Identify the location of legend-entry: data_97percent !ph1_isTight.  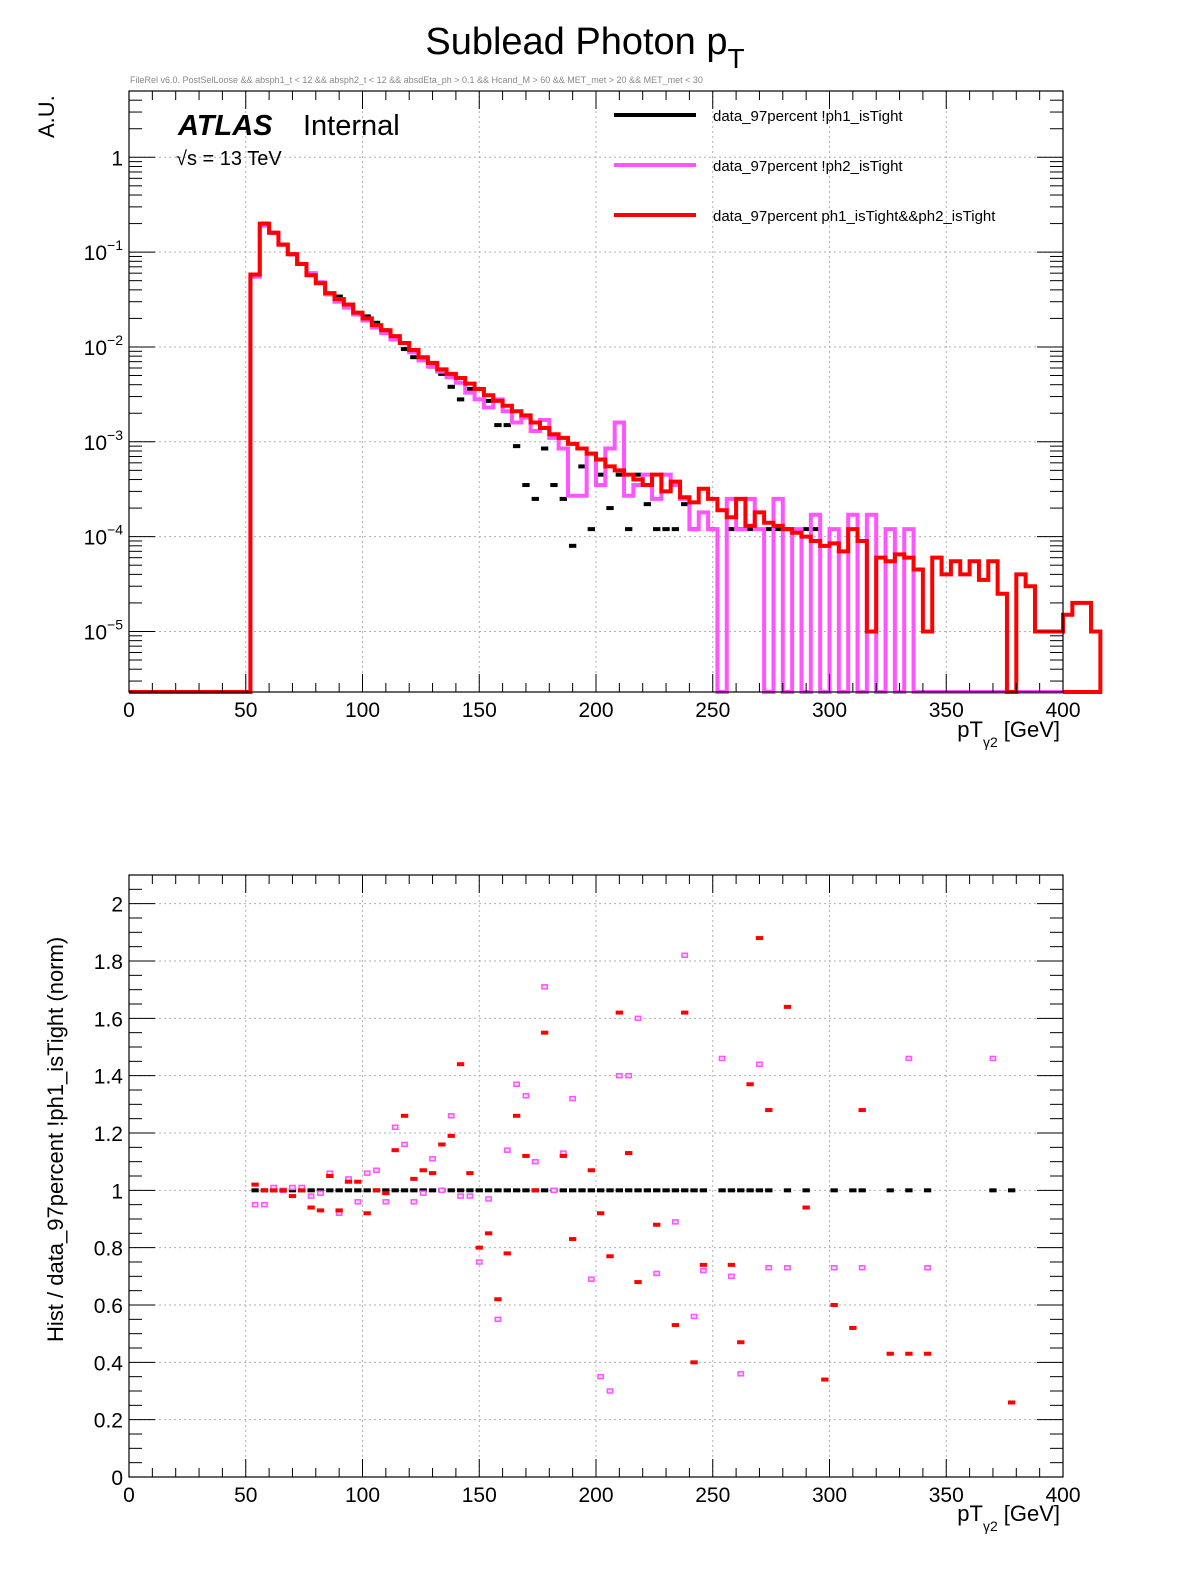
(808, 116).